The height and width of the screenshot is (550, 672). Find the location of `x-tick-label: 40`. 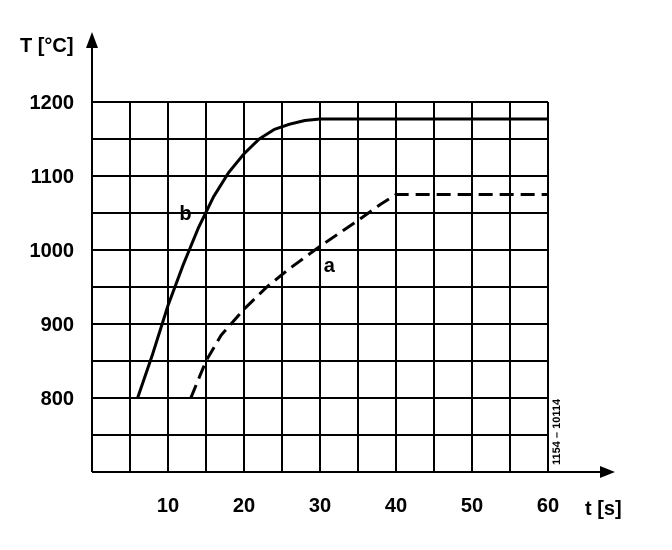

x-tick-label: 40 is located at coordinates (396, 506).